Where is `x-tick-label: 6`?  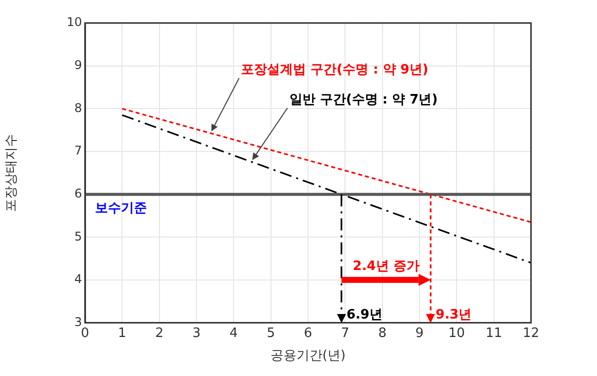
x-tick-label: 6 is located at coordinates (308, 333).